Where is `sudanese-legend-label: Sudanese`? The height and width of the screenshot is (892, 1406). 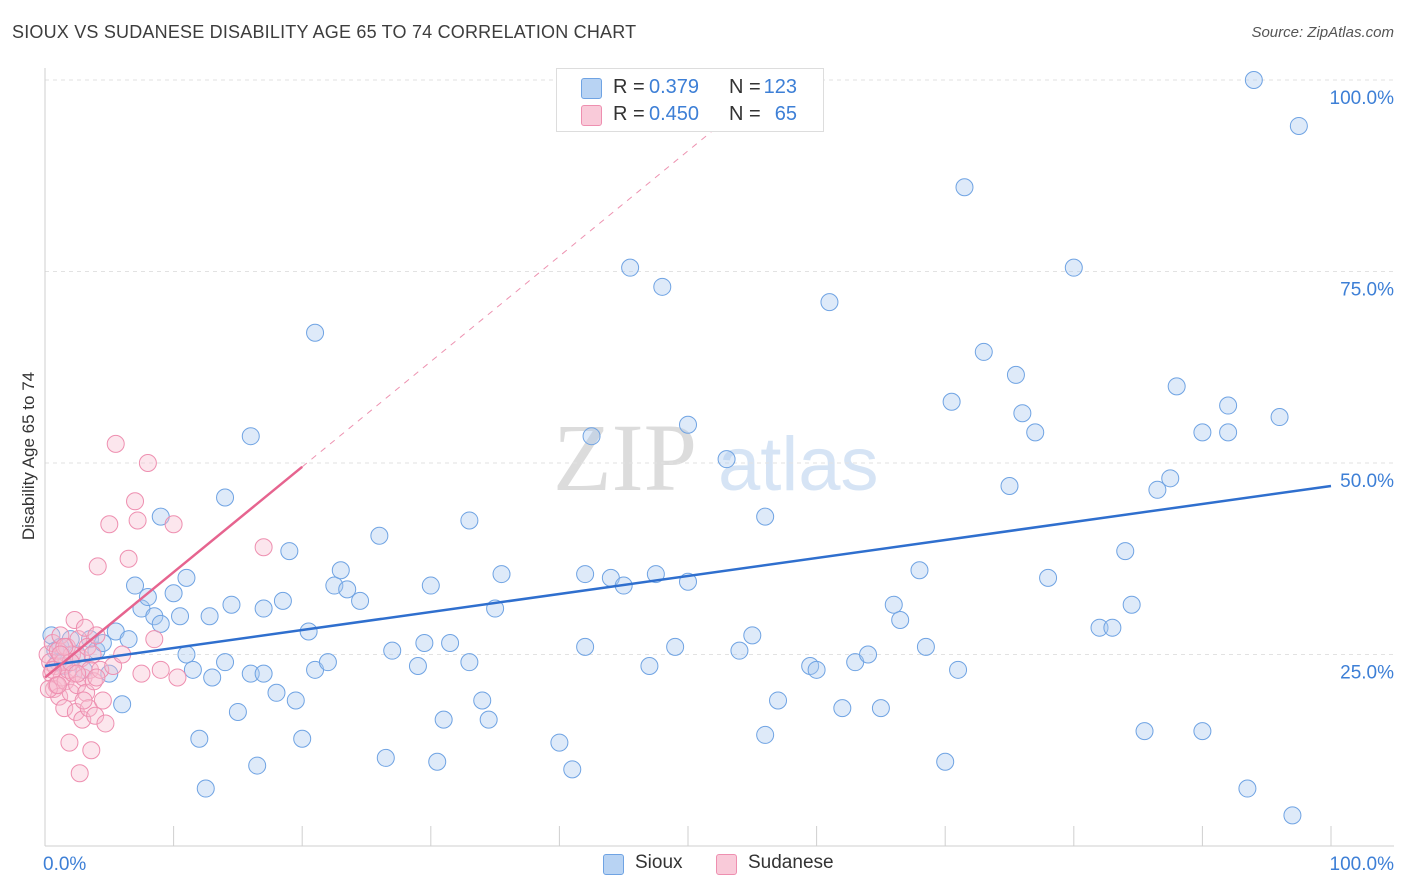 sudanese-legend-label: Sudanese is located at coordinates (791, 862).